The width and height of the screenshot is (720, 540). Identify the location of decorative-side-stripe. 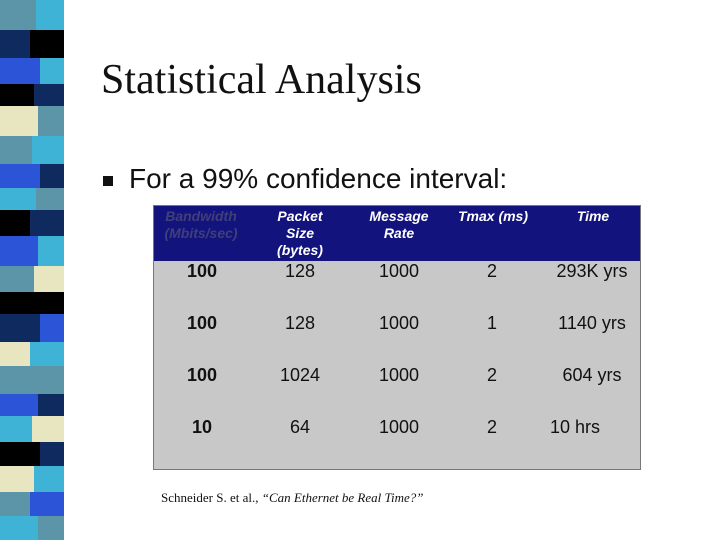
(32, 270).